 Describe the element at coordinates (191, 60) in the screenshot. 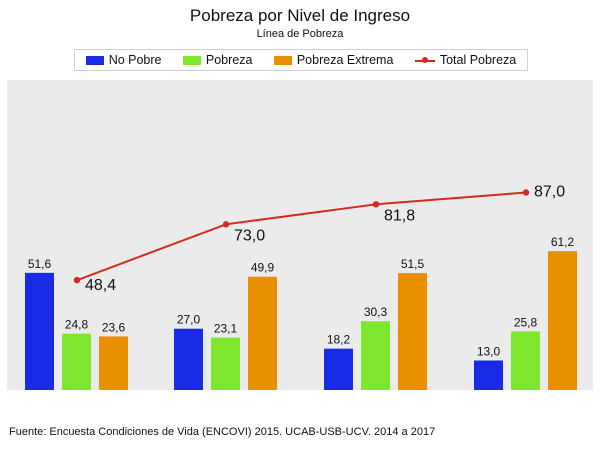

I see `legend-swatch-pobreza` at that location.